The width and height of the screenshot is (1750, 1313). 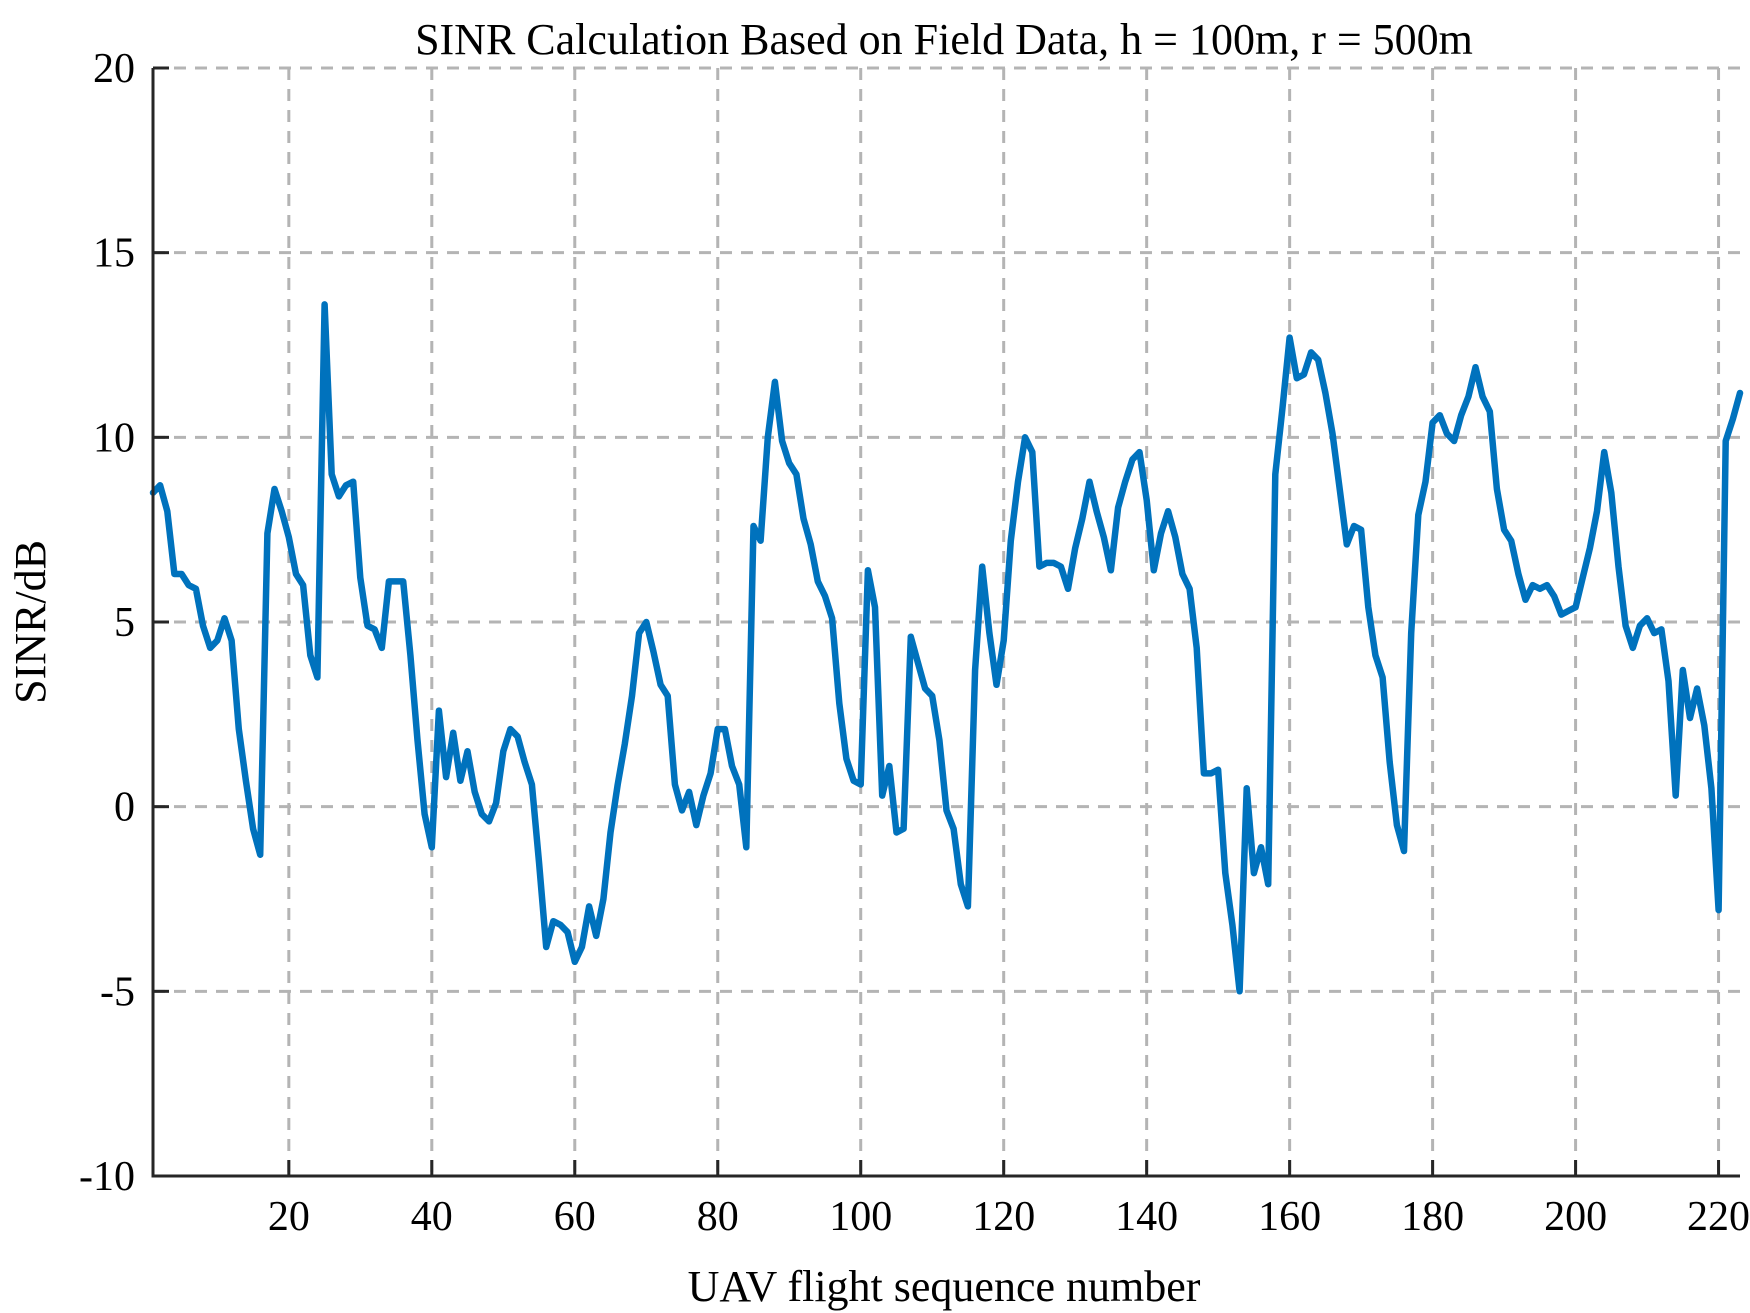 What do you see at coordinates (114, 69) in the screenshot?
I see `y-tick-label: 20` at bounding box center [114, 69].